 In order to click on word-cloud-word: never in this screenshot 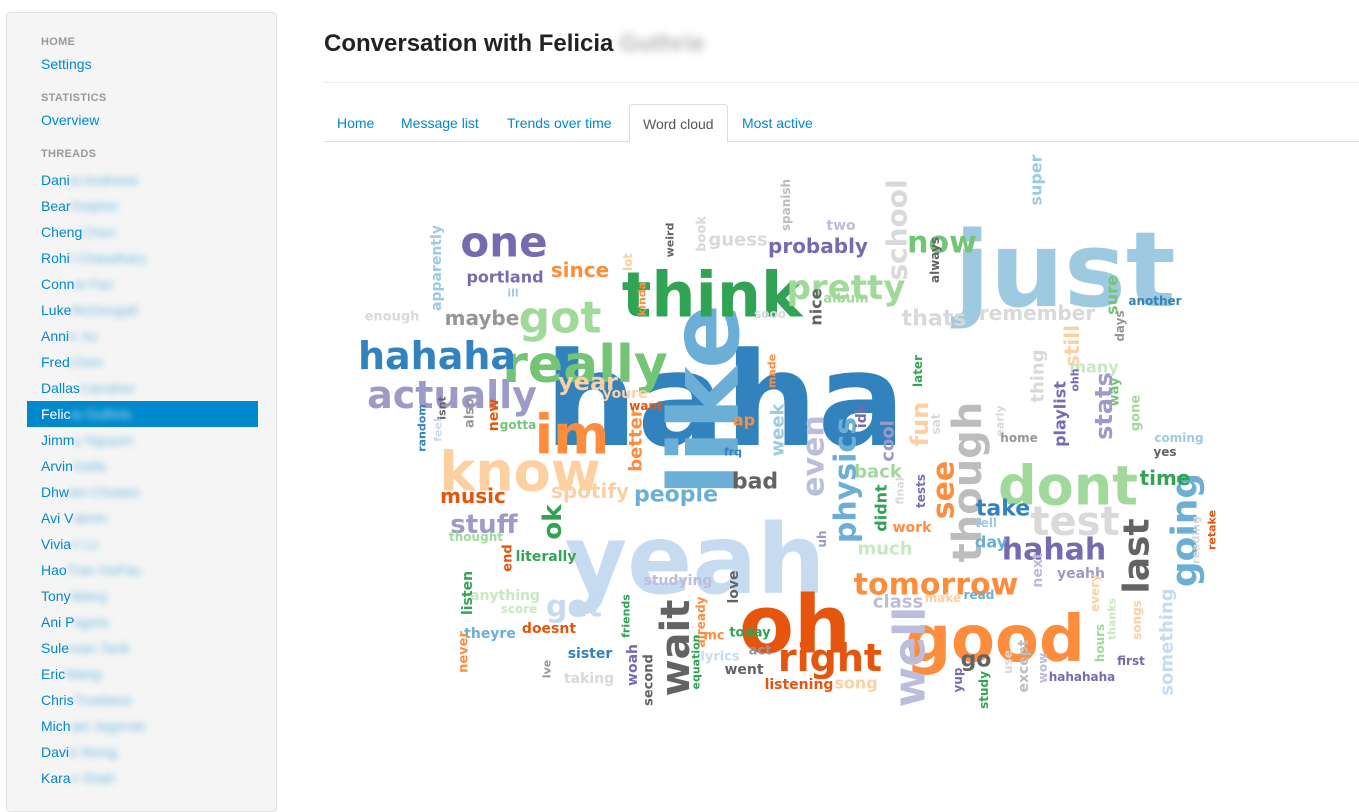, I will do `click(464, 652)`.